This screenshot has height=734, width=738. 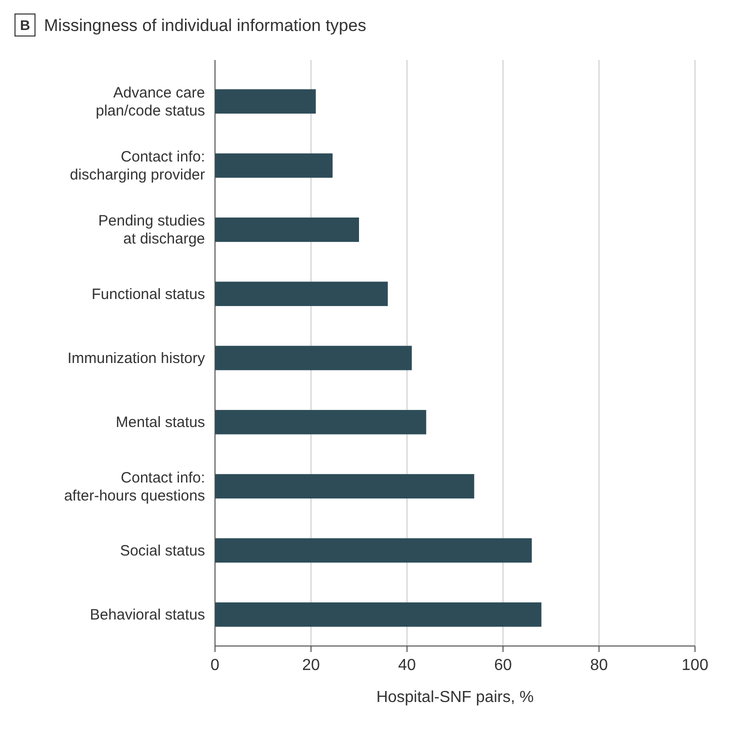 I want to click on y-tick-label: Social status, so click(x=162, y=551).